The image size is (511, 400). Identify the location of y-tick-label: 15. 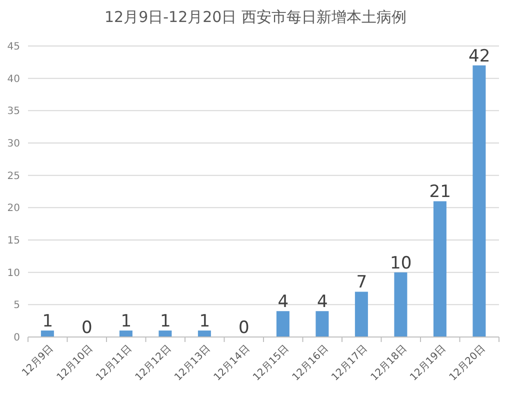
(13, 241).